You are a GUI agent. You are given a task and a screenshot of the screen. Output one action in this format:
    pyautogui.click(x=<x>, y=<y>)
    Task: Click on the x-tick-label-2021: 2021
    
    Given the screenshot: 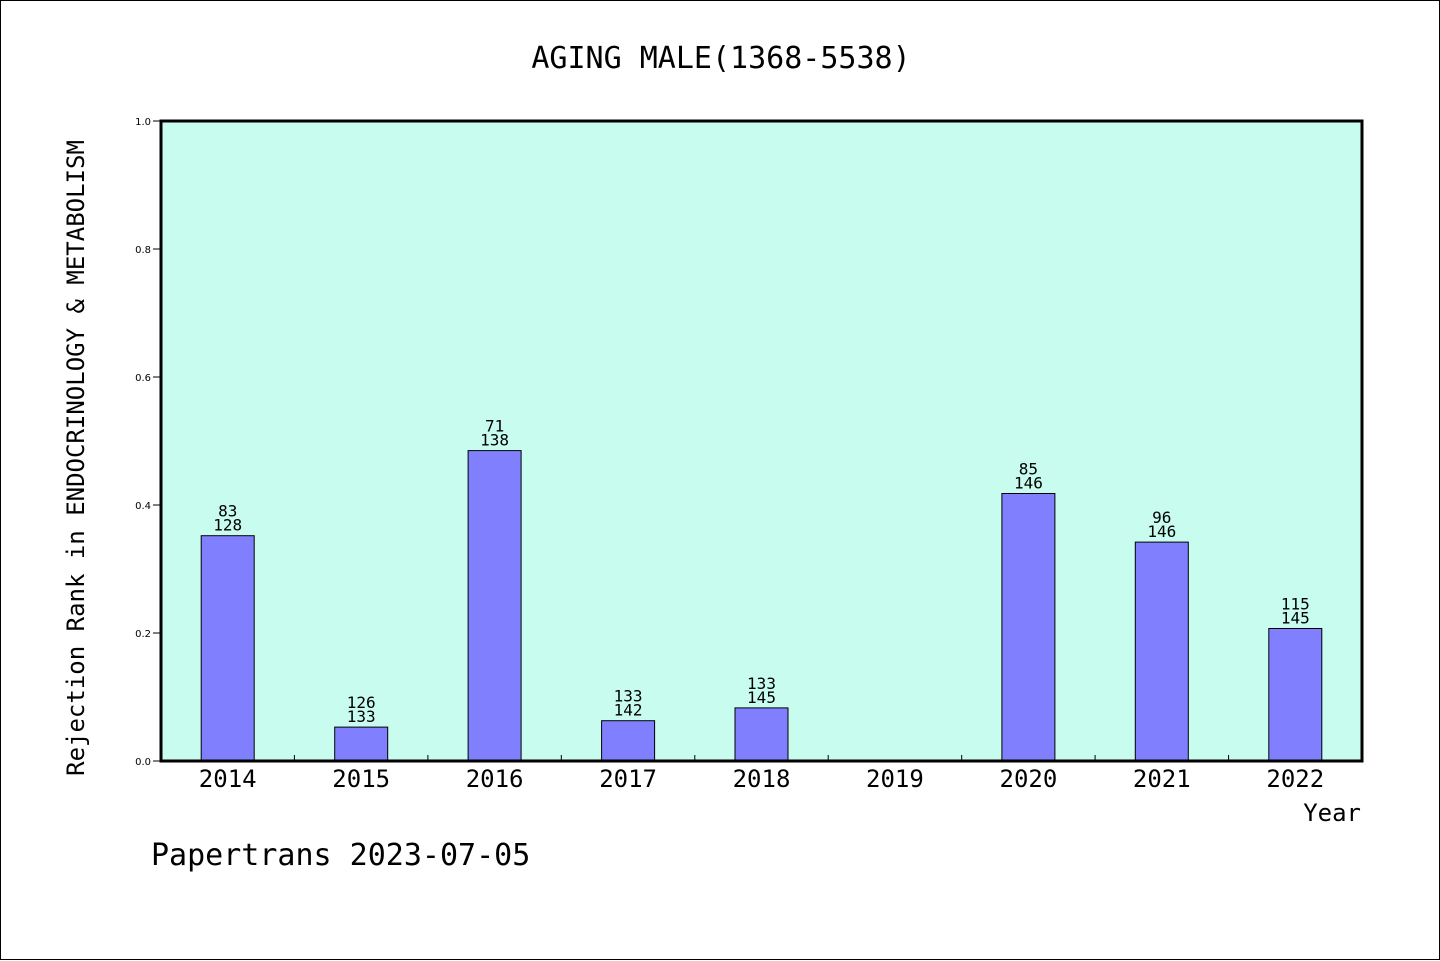 What is the action you would take?
    pyautogui.click(x=1162, y=779)
    